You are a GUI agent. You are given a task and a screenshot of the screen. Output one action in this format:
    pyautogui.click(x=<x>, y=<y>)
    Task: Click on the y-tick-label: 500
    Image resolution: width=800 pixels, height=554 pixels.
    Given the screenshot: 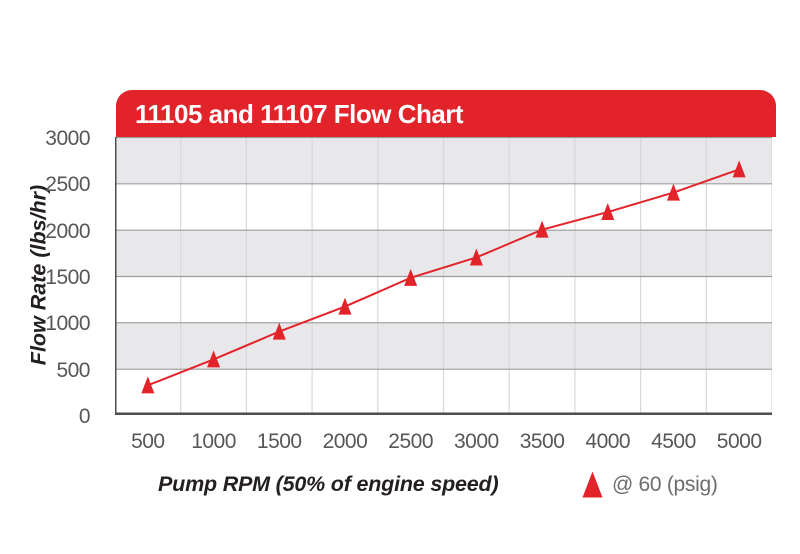 What is the action you would take?
    pyautogui.click(x=73, y=370)
    